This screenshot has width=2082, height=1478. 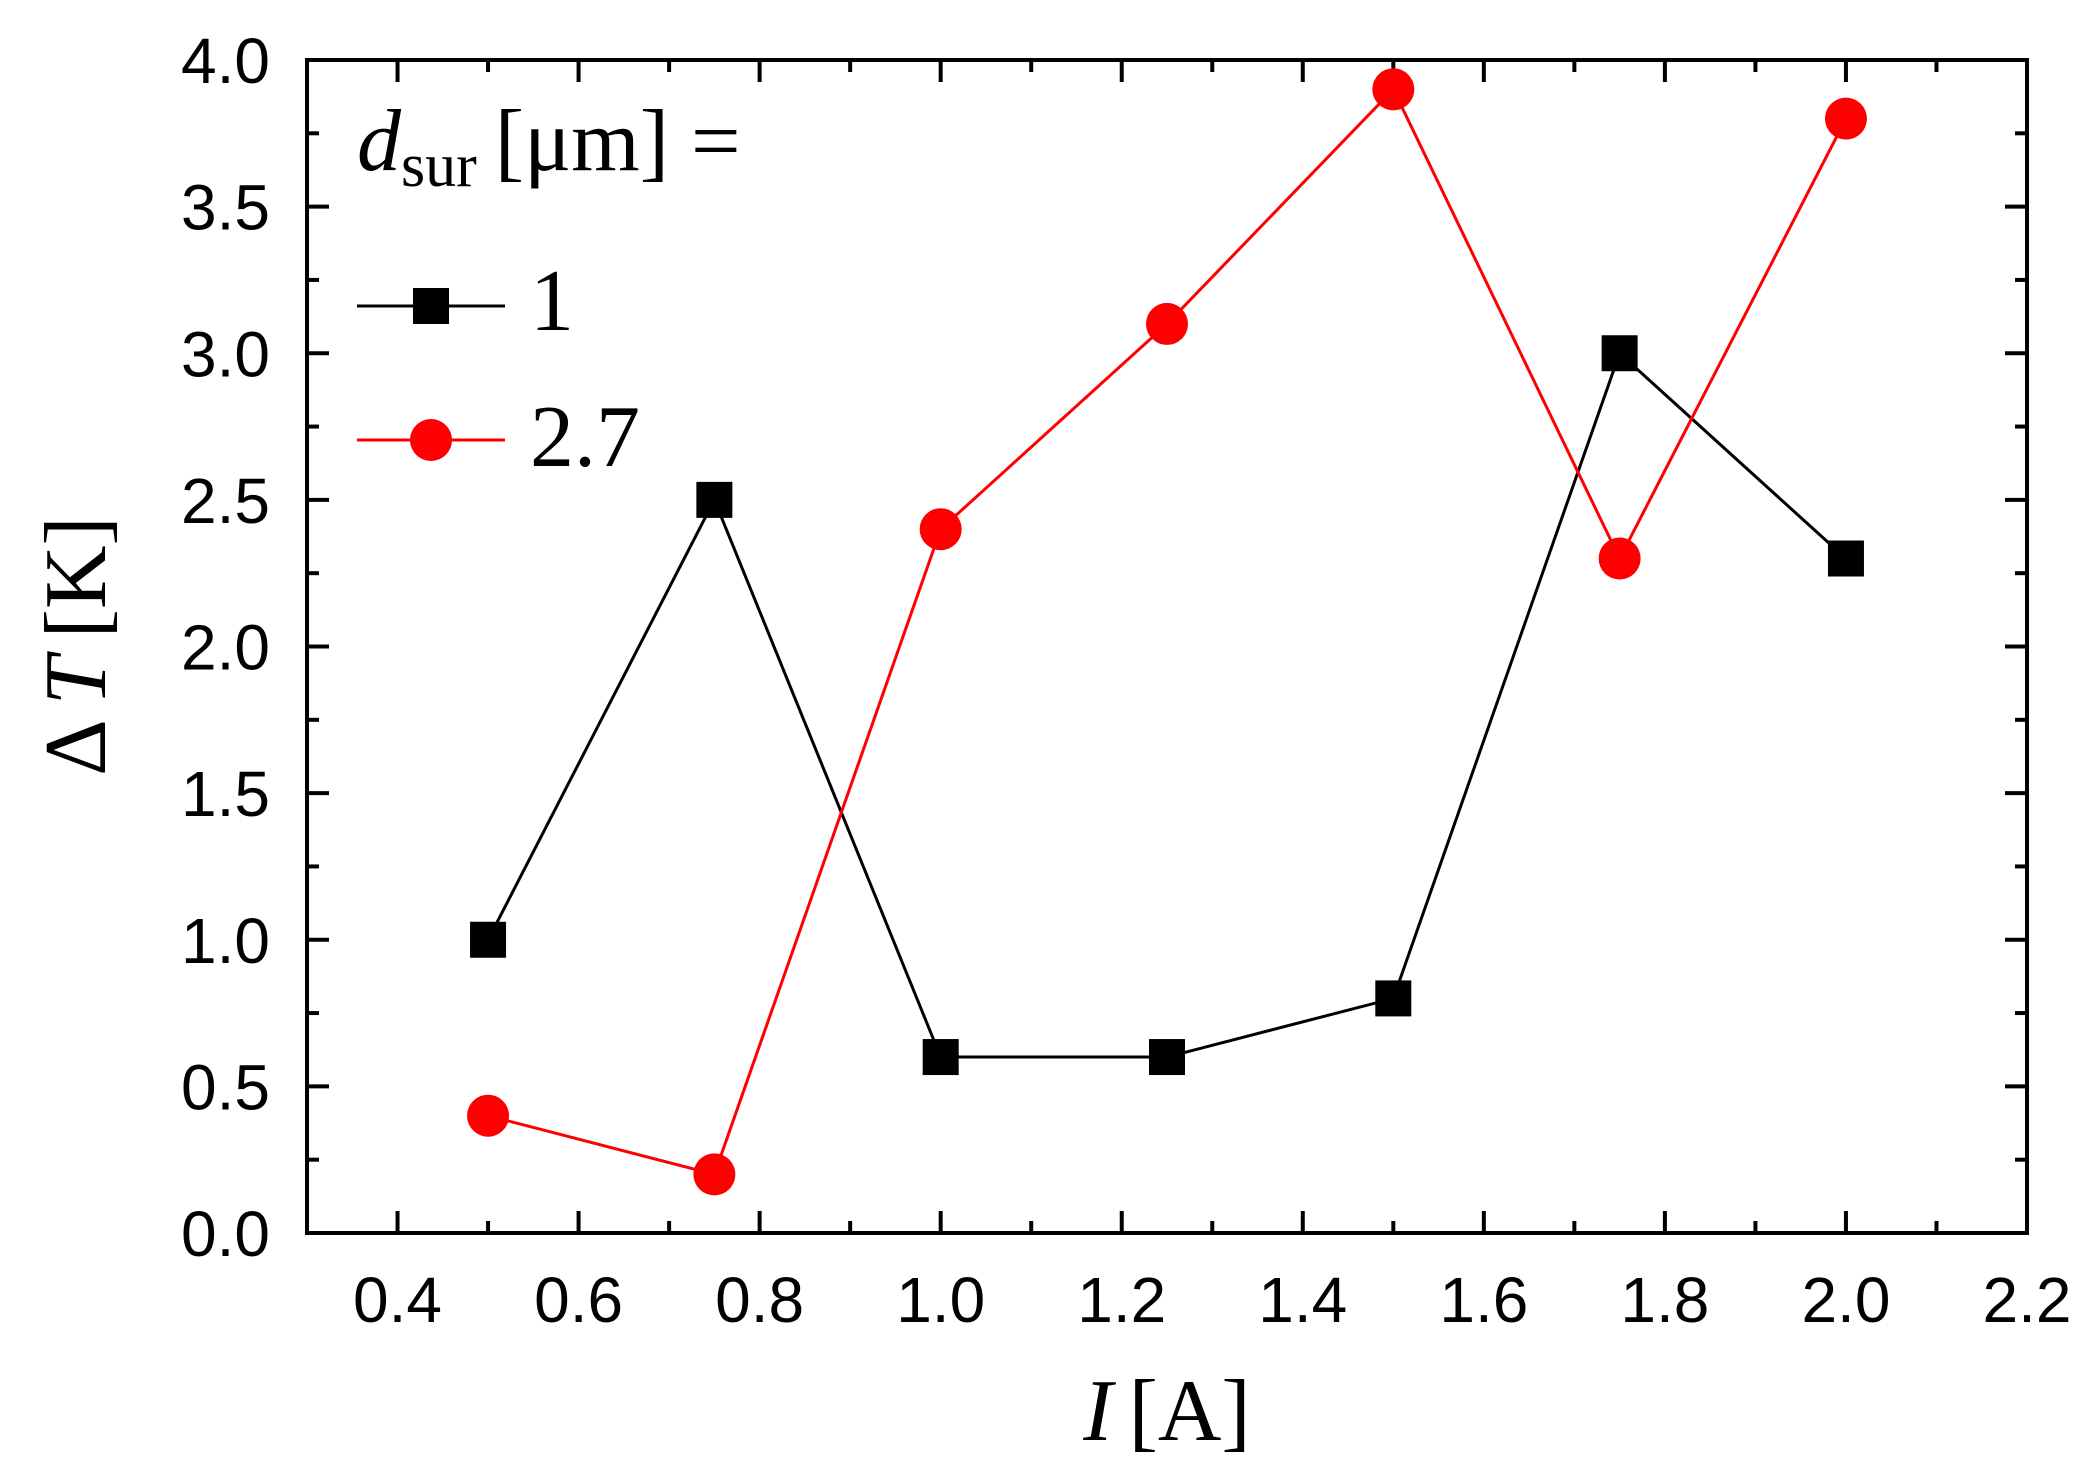 I want to click on x-axis-title: I [A], so click(x=1166, y=1411).